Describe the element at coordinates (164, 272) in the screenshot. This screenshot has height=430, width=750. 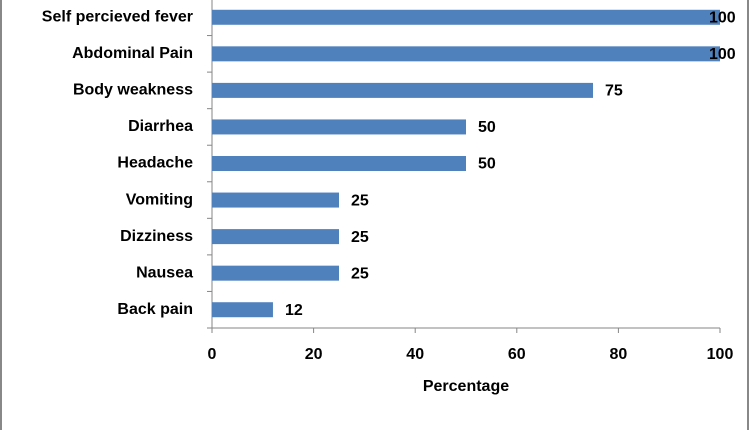
I see `y-tick-label: Nausea` at that location.